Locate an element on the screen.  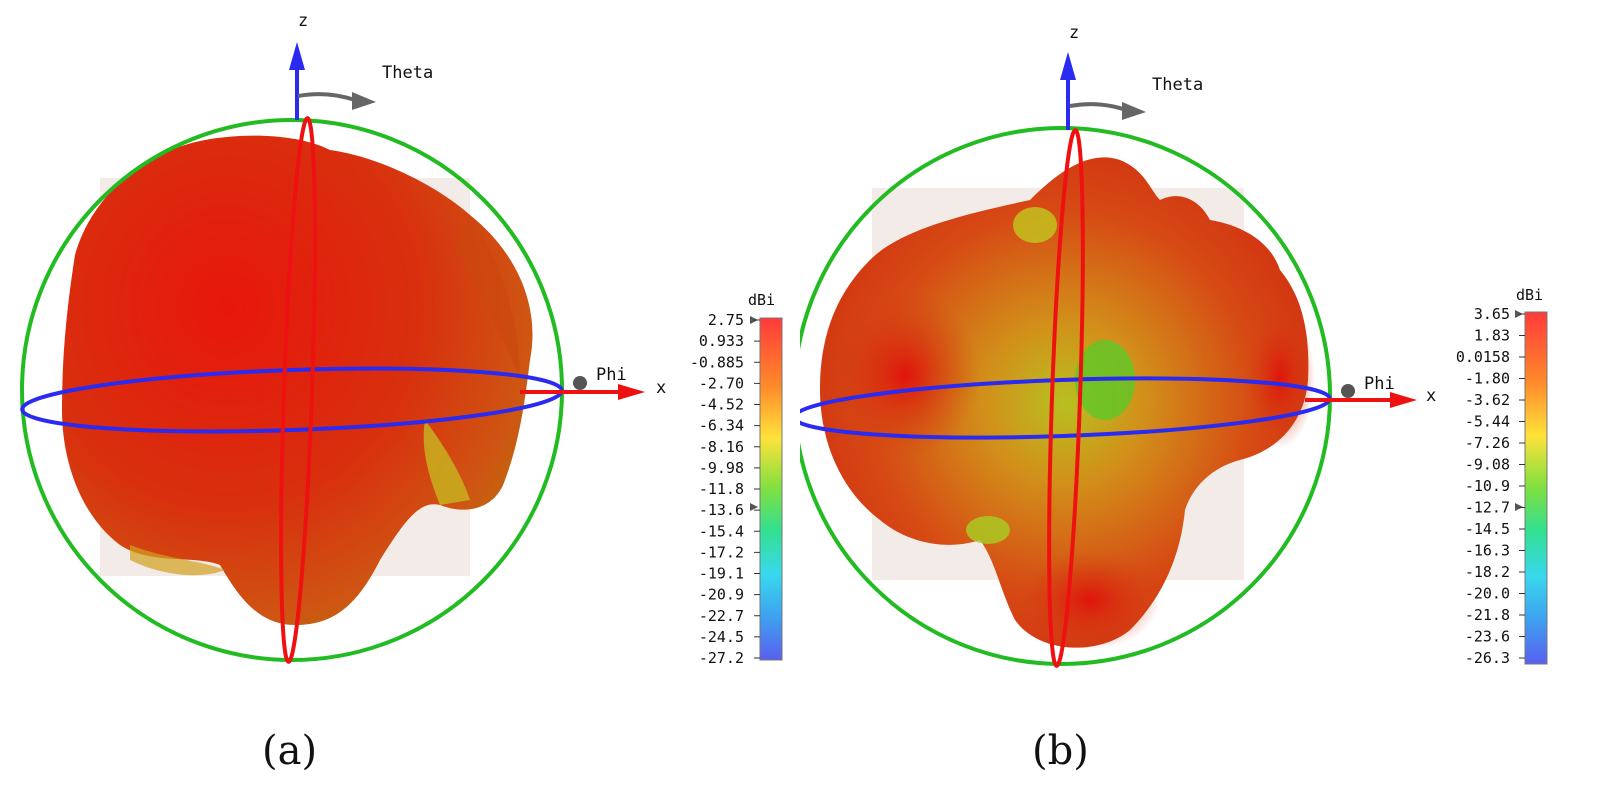
colorbar-tick-label-b: -10.9 is located at coordinates (1487, 486).